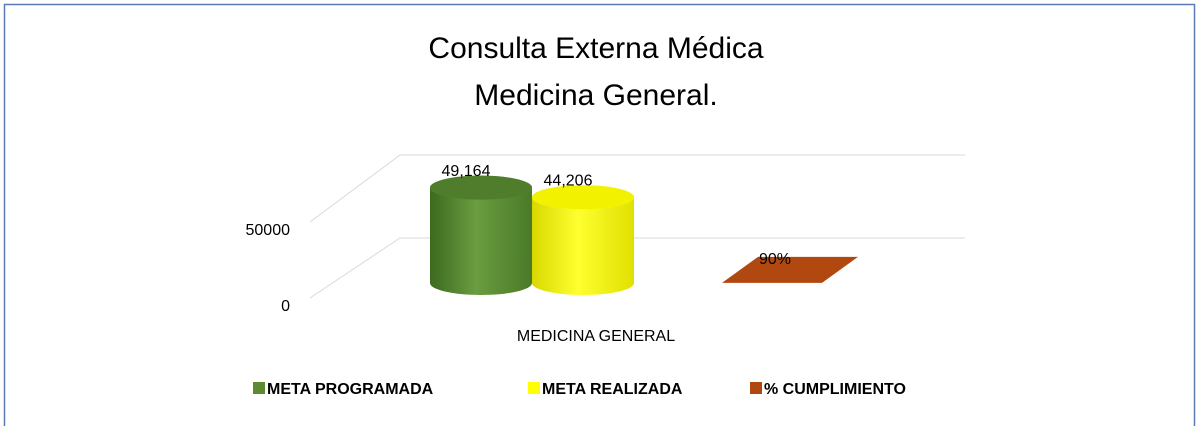 The height and width of the screenshot is (426, 1196). Describe the element at coordinates (835, 389) in the screenshot. I see `legend-label: % CUMPLIMIENTO` at that location.